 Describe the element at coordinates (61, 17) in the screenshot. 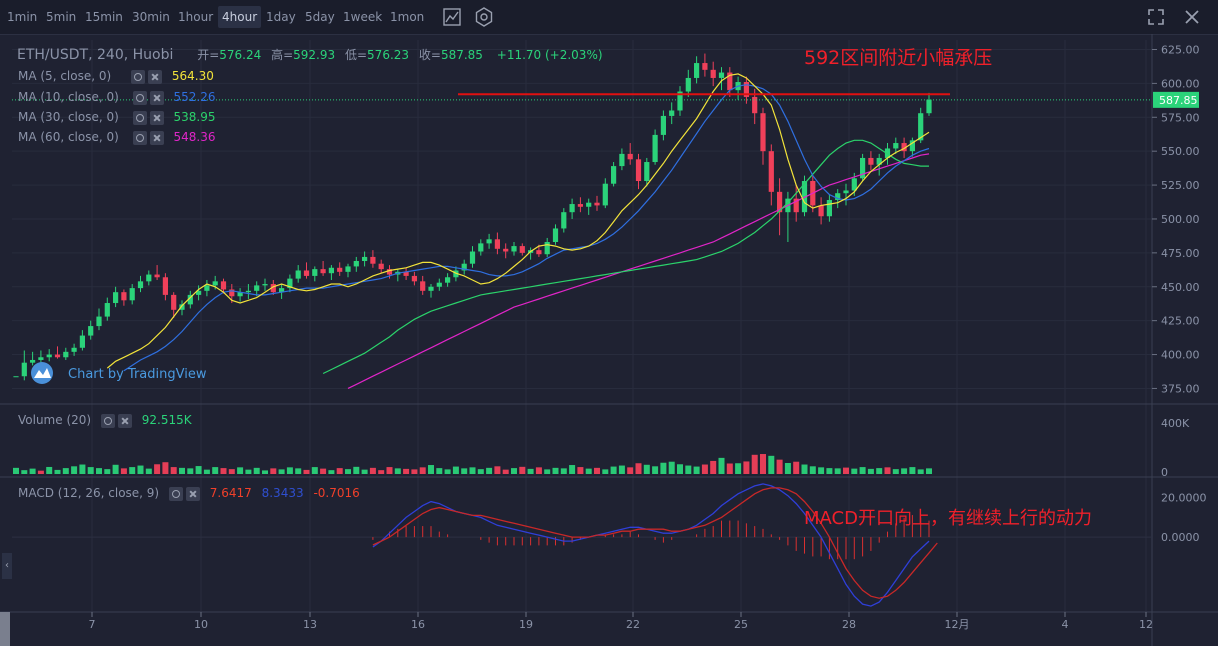

I see `timeframe-5min: 5min` at that location.